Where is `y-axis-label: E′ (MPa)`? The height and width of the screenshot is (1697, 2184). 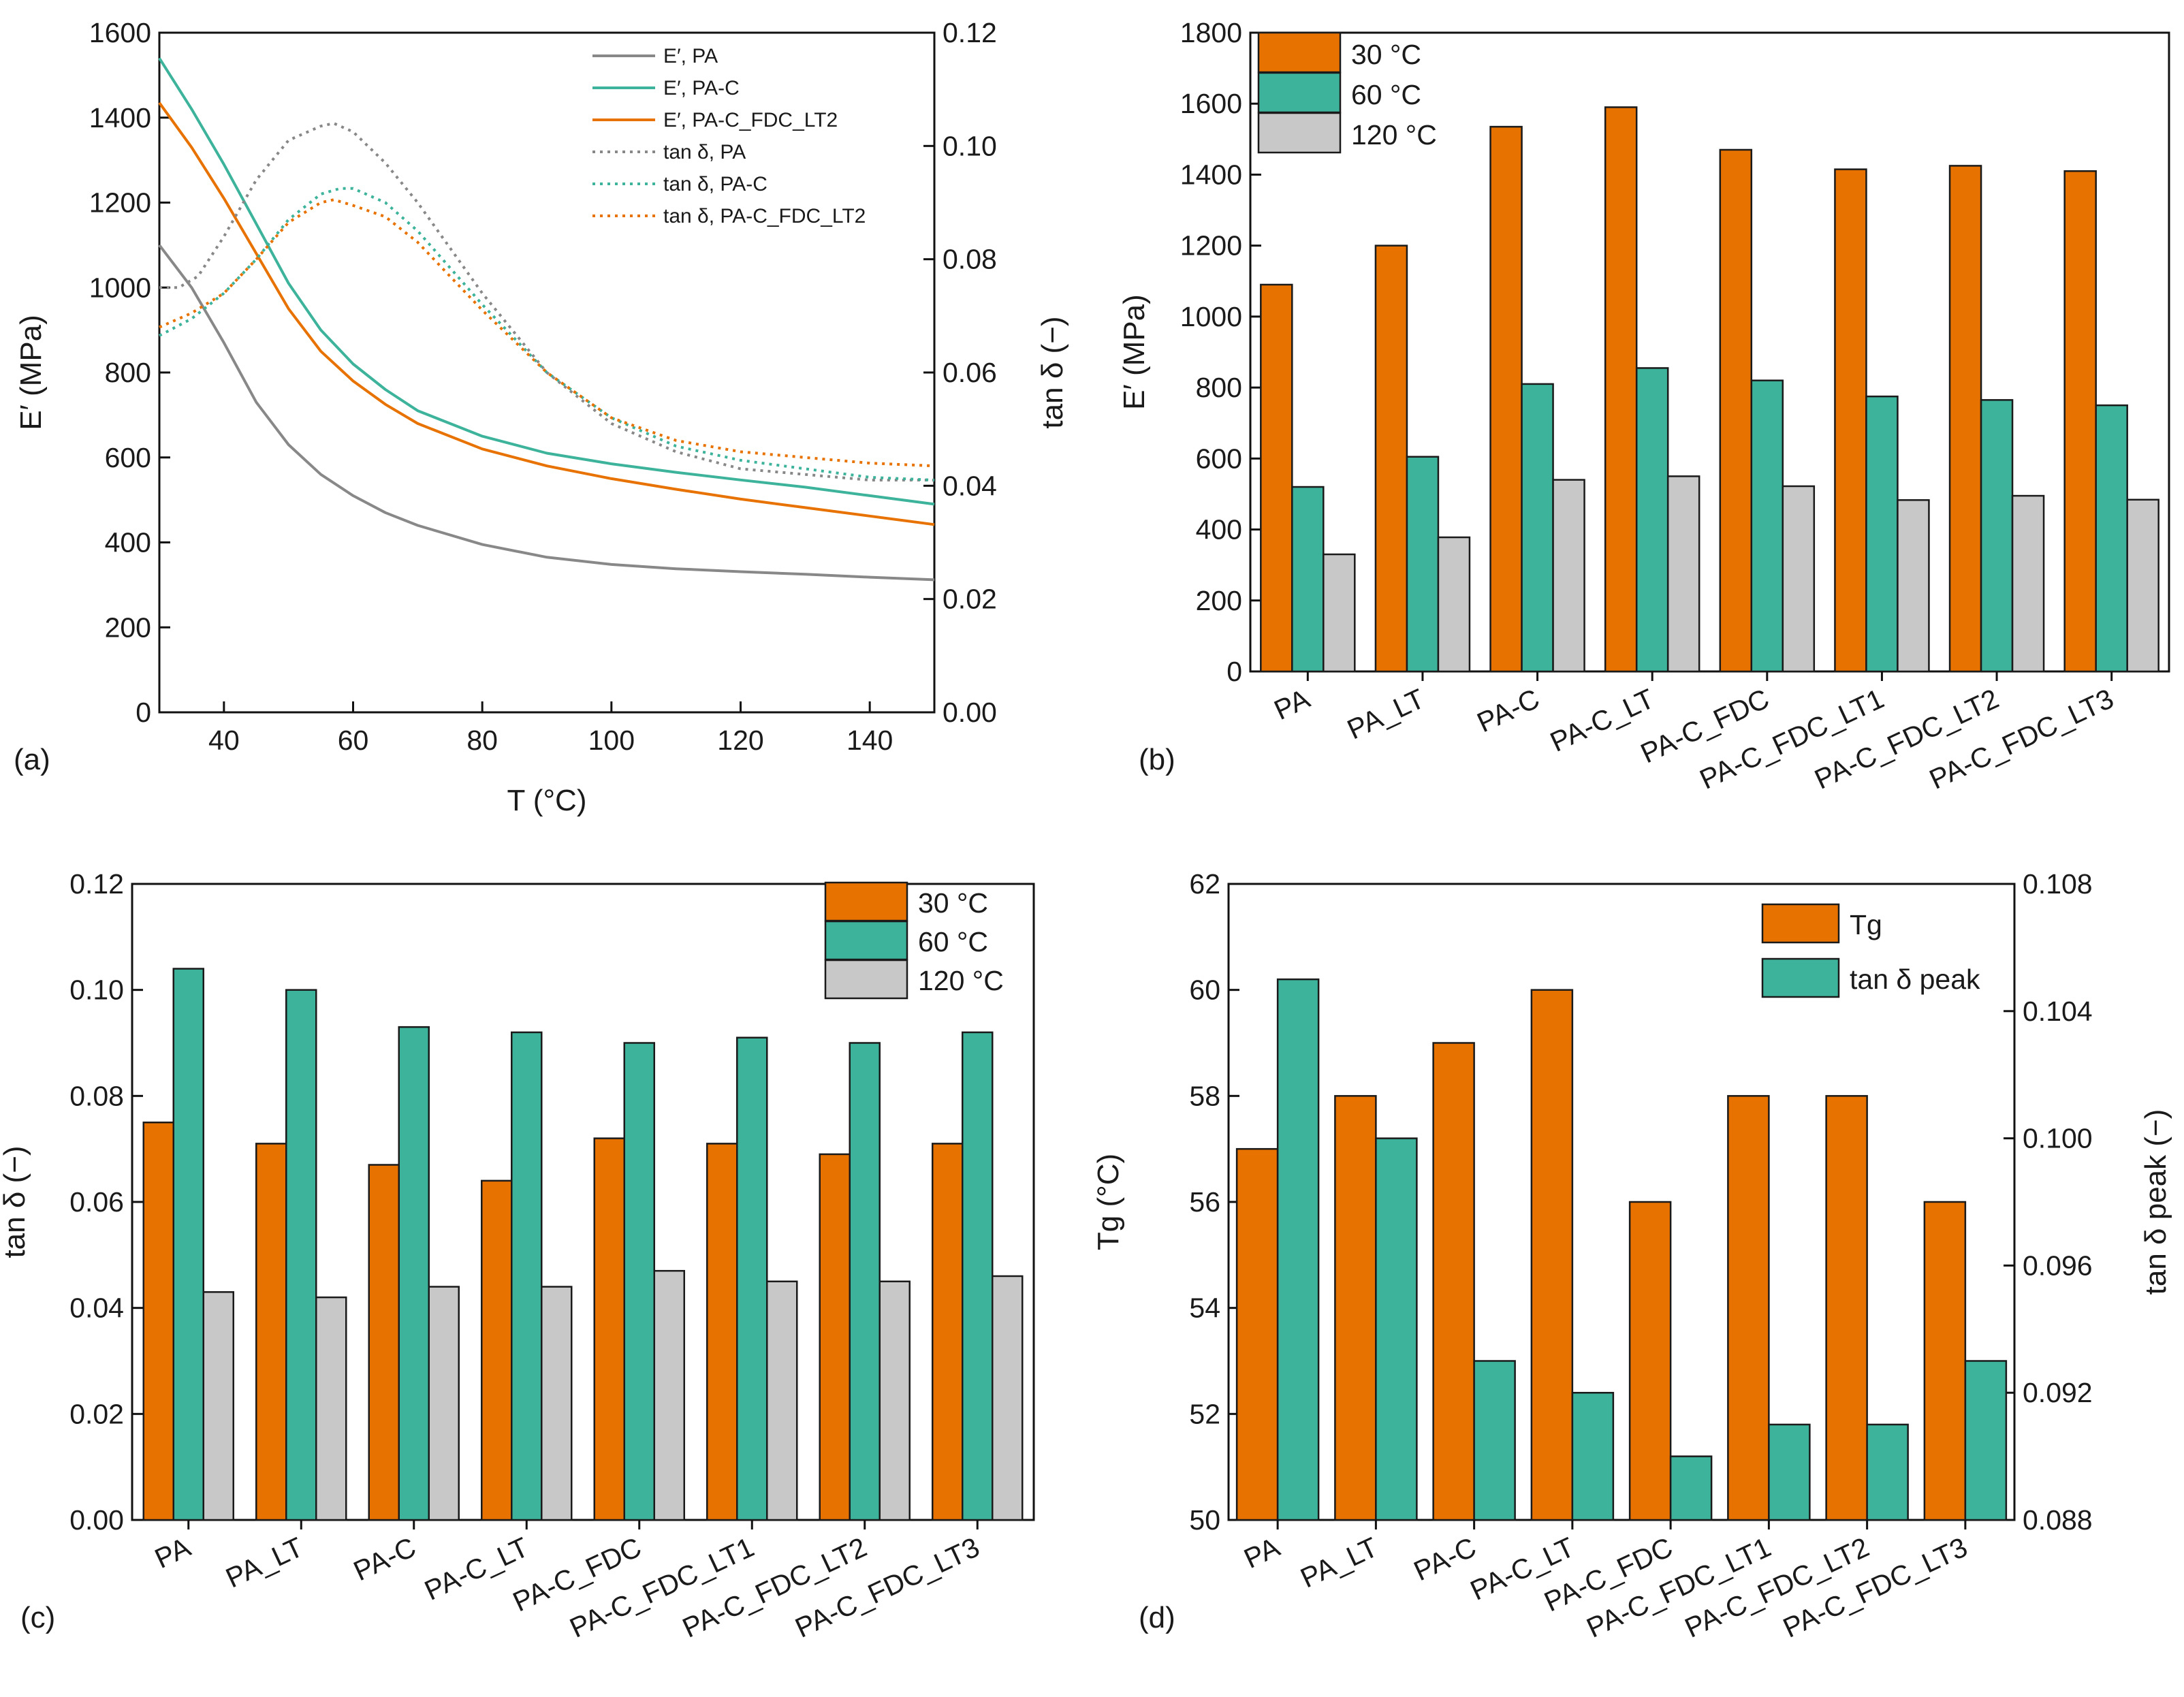
y-axis-label: E′ (MPa) is located at coordinates (1134, 352).